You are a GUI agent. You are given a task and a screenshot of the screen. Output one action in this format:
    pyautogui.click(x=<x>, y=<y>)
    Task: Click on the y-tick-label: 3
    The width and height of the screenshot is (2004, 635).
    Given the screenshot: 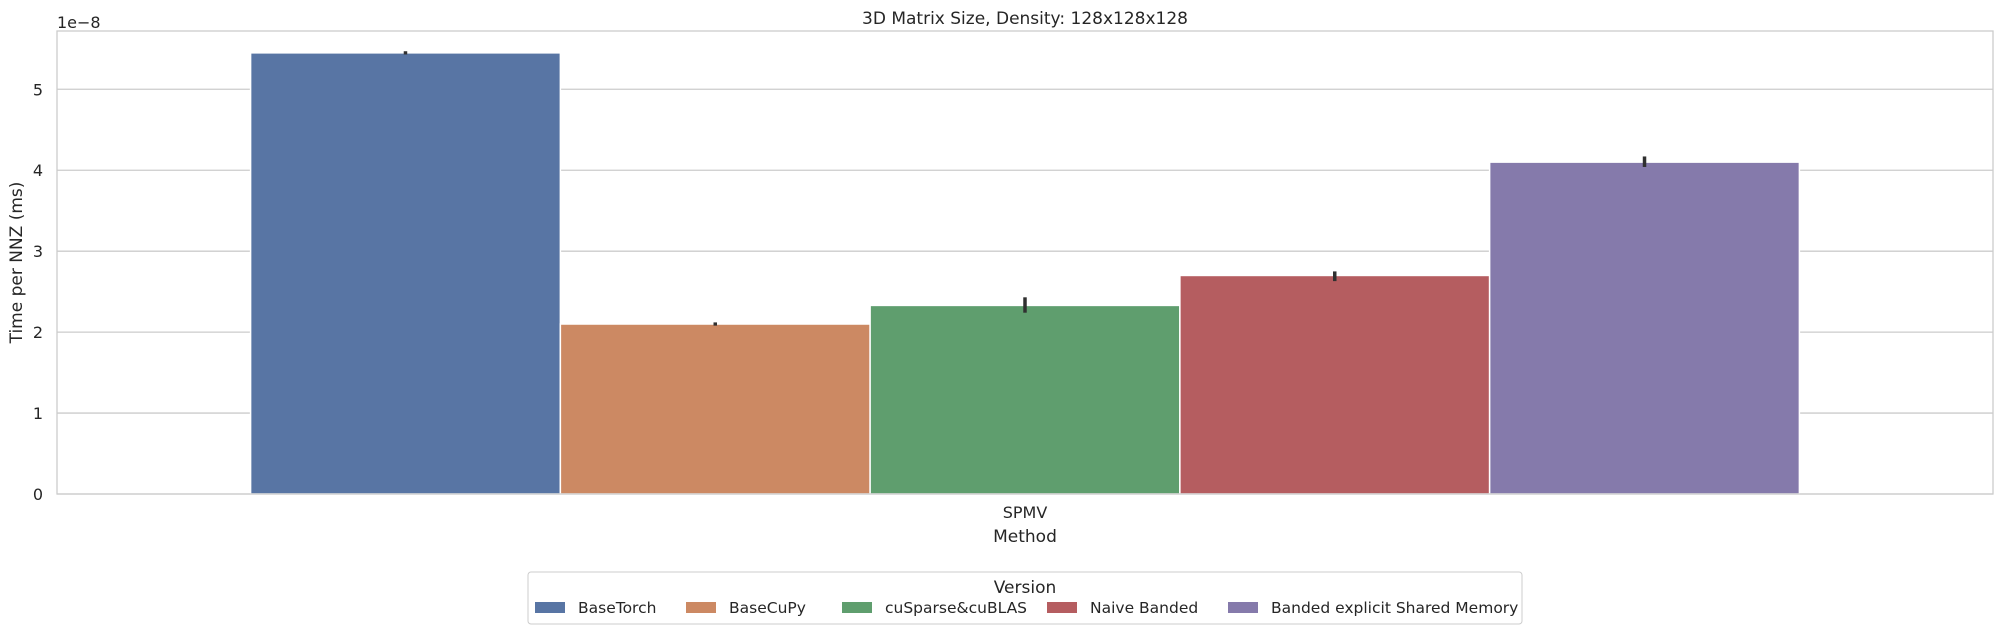 What is the action you would take?
    pyautogui.click(x=38, y=251)
    